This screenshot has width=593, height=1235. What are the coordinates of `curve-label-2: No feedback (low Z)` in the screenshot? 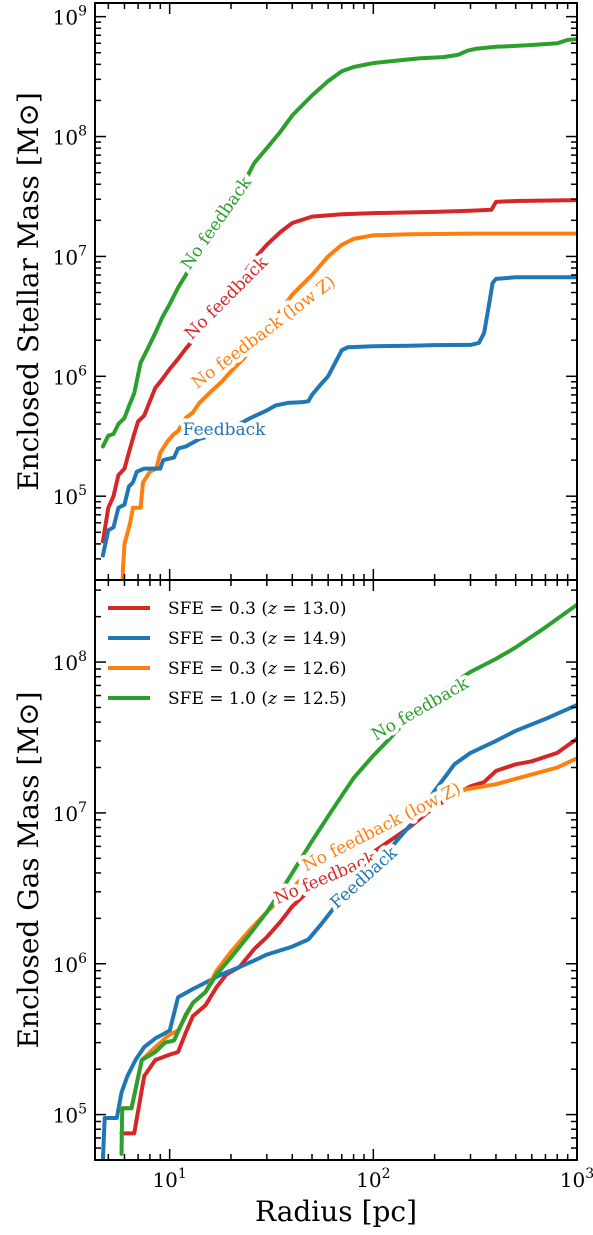 It's located at (264, 332).